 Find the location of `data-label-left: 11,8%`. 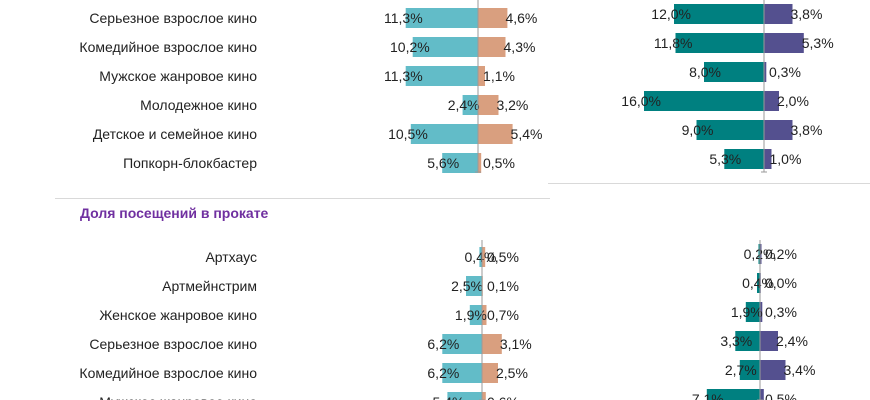

data-label-left: 11,8% is located at coordinates (673, 43).